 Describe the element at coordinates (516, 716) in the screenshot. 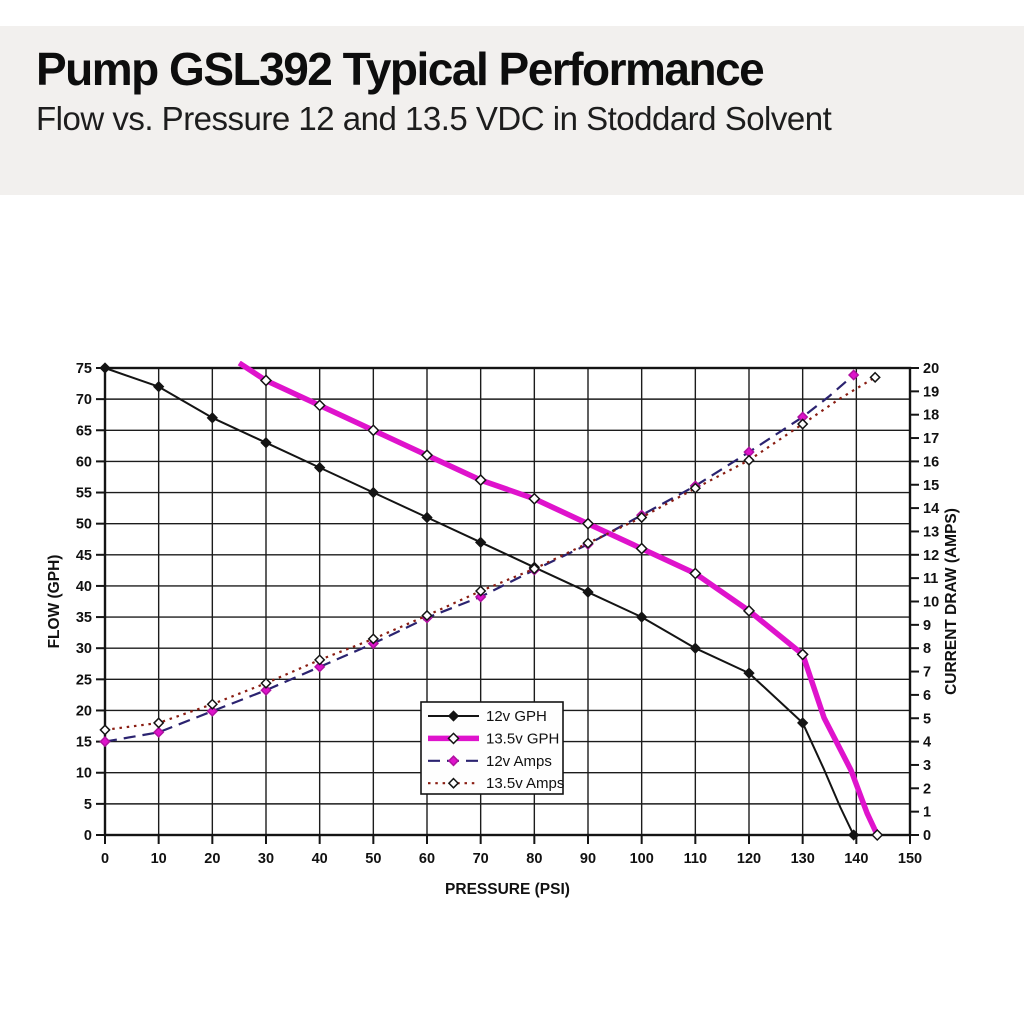

I see `legend-label: 12v GPH` at that location.